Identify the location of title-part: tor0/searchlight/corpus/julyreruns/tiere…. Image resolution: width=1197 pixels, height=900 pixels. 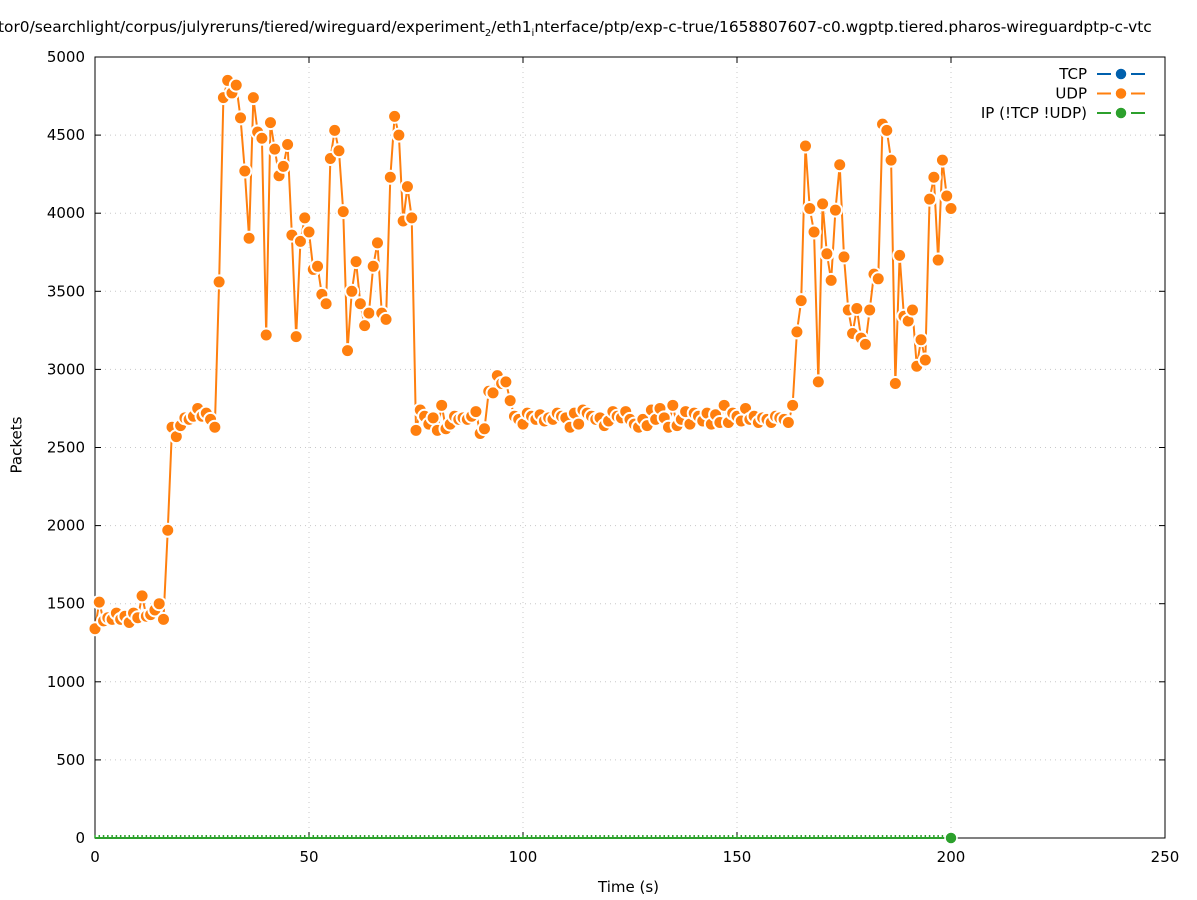
(242, 27).